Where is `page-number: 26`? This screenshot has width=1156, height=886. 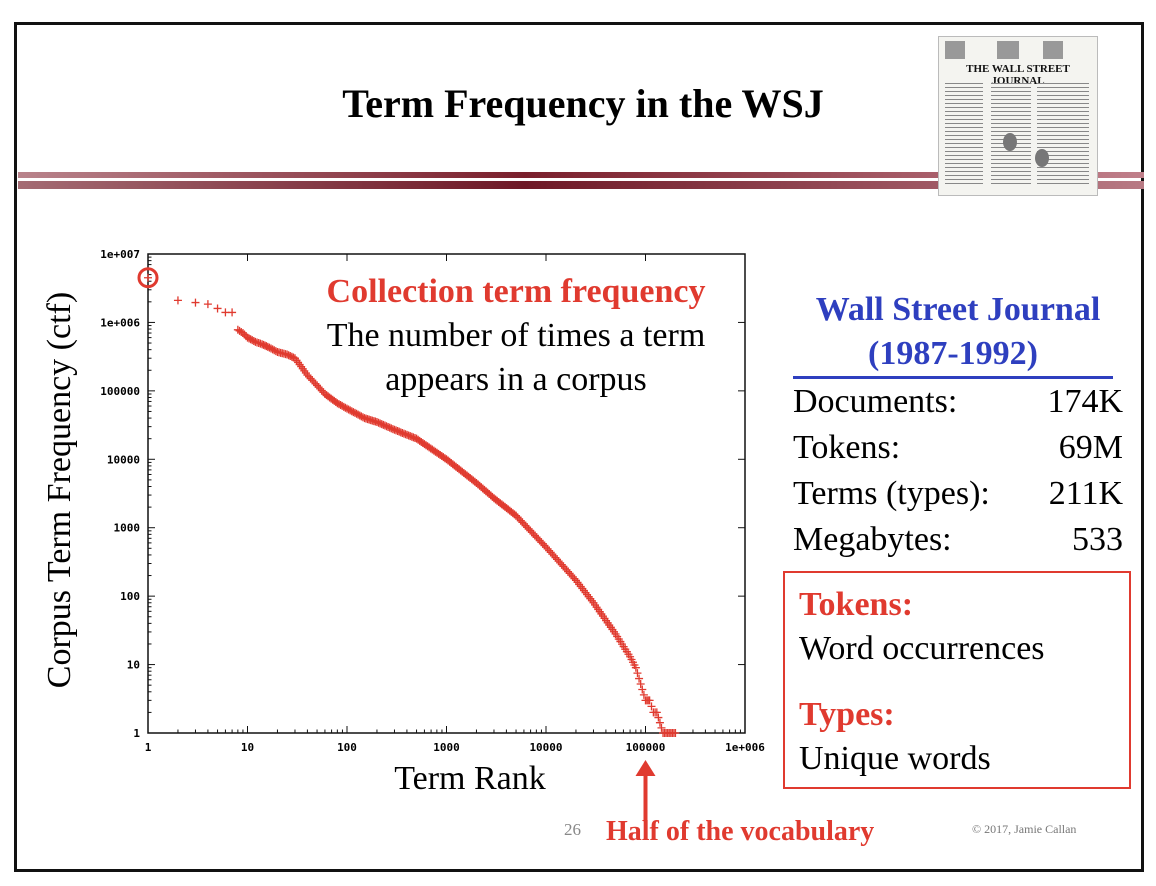
page-number: 26 is located at coordinates (572, 829).